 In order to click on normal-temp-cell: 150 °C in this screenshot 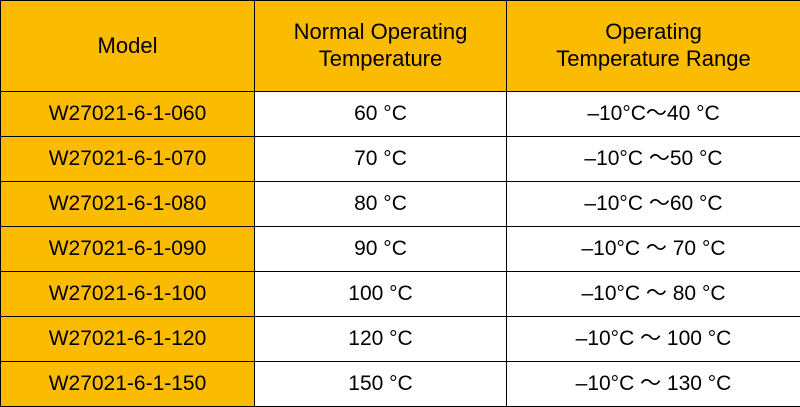, I will do `click(380, 383)`.